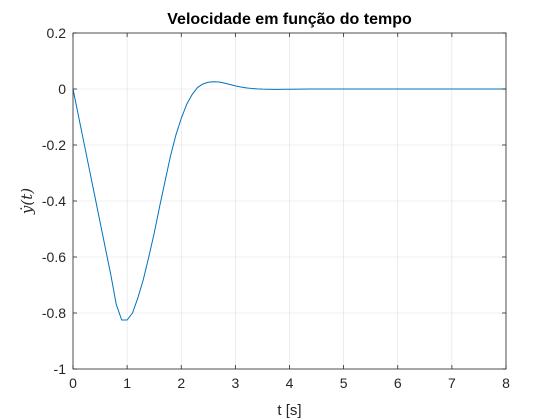  I want to click on y-tick-label: -0.4, so click(54, 201).